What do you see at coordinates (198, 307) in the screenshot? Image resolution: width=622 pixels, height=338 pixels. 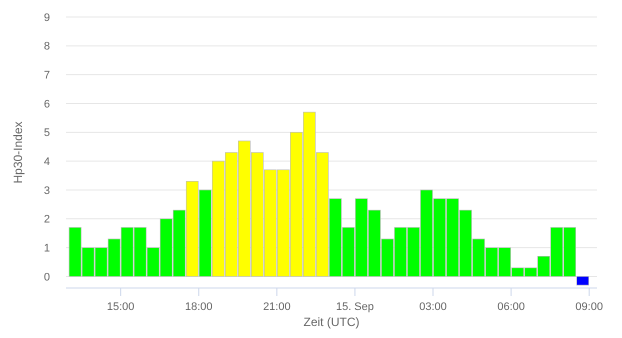 I see `x-tick-label: 18:00` at bounding box center [198, 307].